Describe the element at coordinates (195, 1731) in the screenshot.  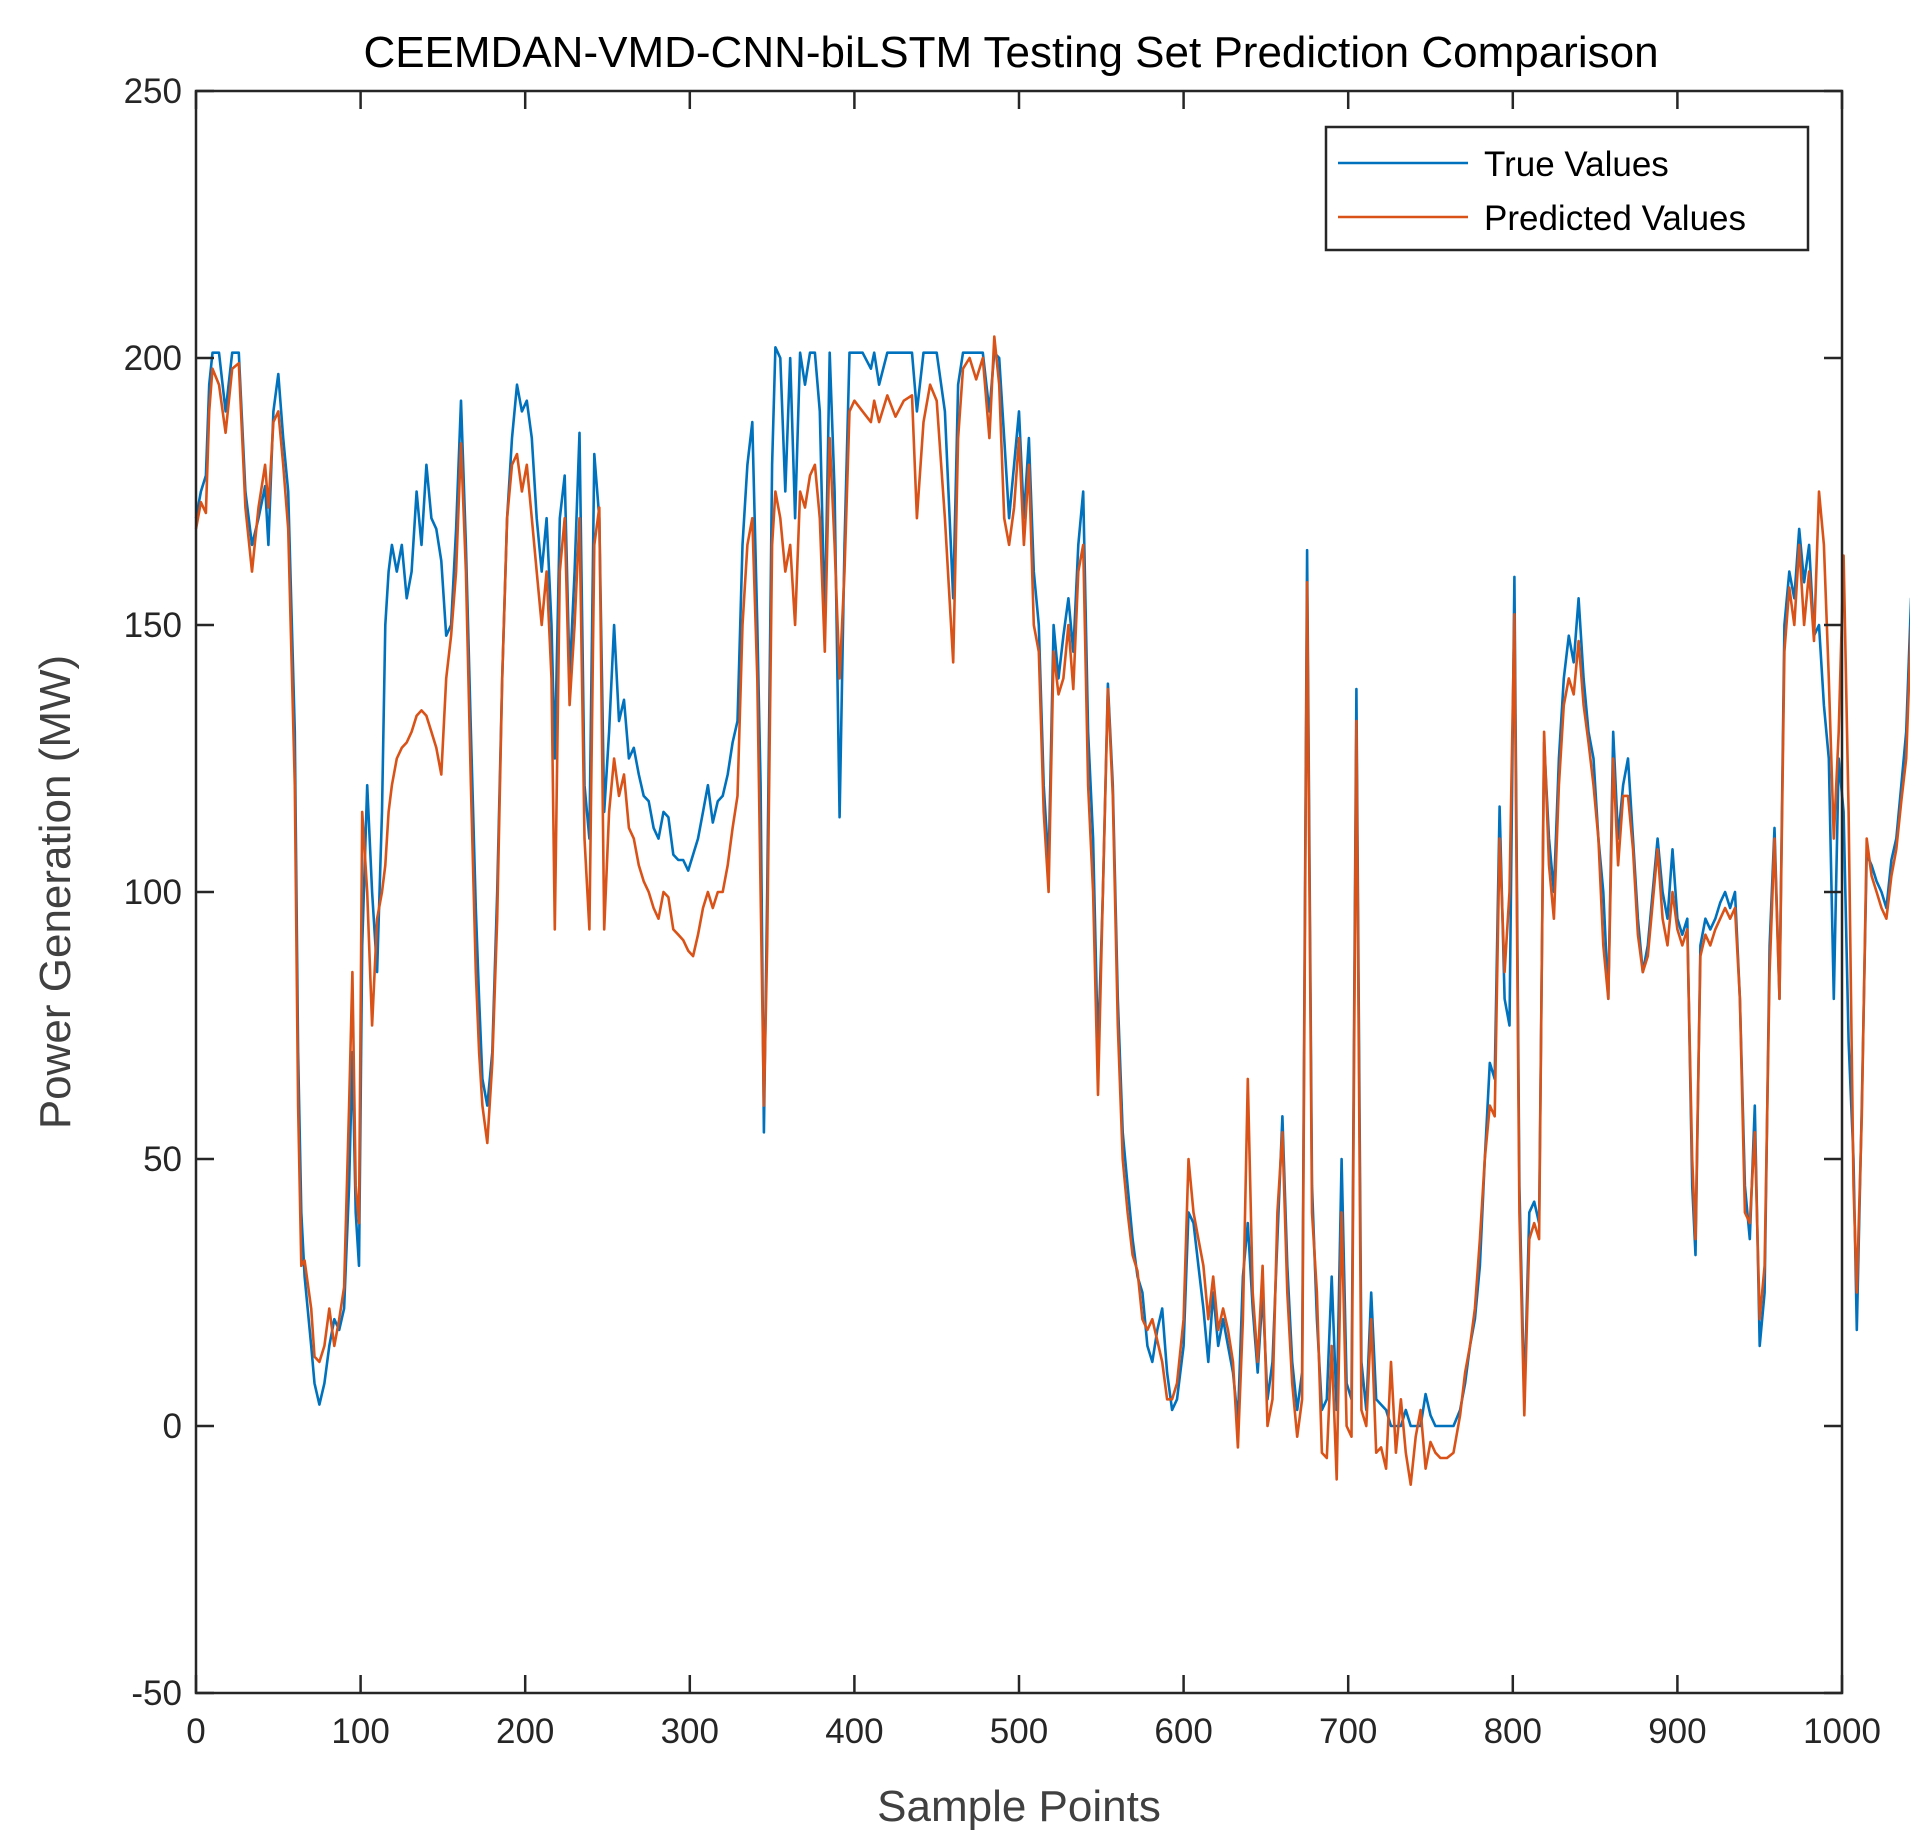
I see `x-tick-label: 0` at that location.